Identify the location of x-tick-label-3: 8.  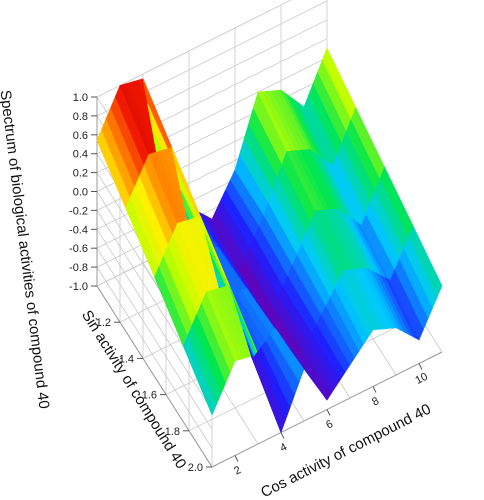
(375, 401).